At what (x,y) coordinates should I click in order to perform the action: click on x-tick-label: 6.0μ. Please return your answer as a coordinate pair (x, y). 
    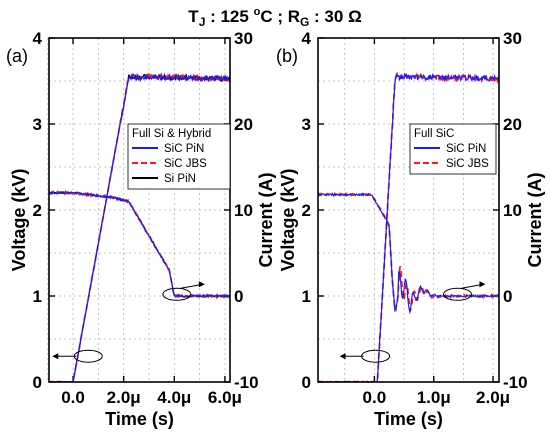
    Looking at the image, I should click on (225, 397).